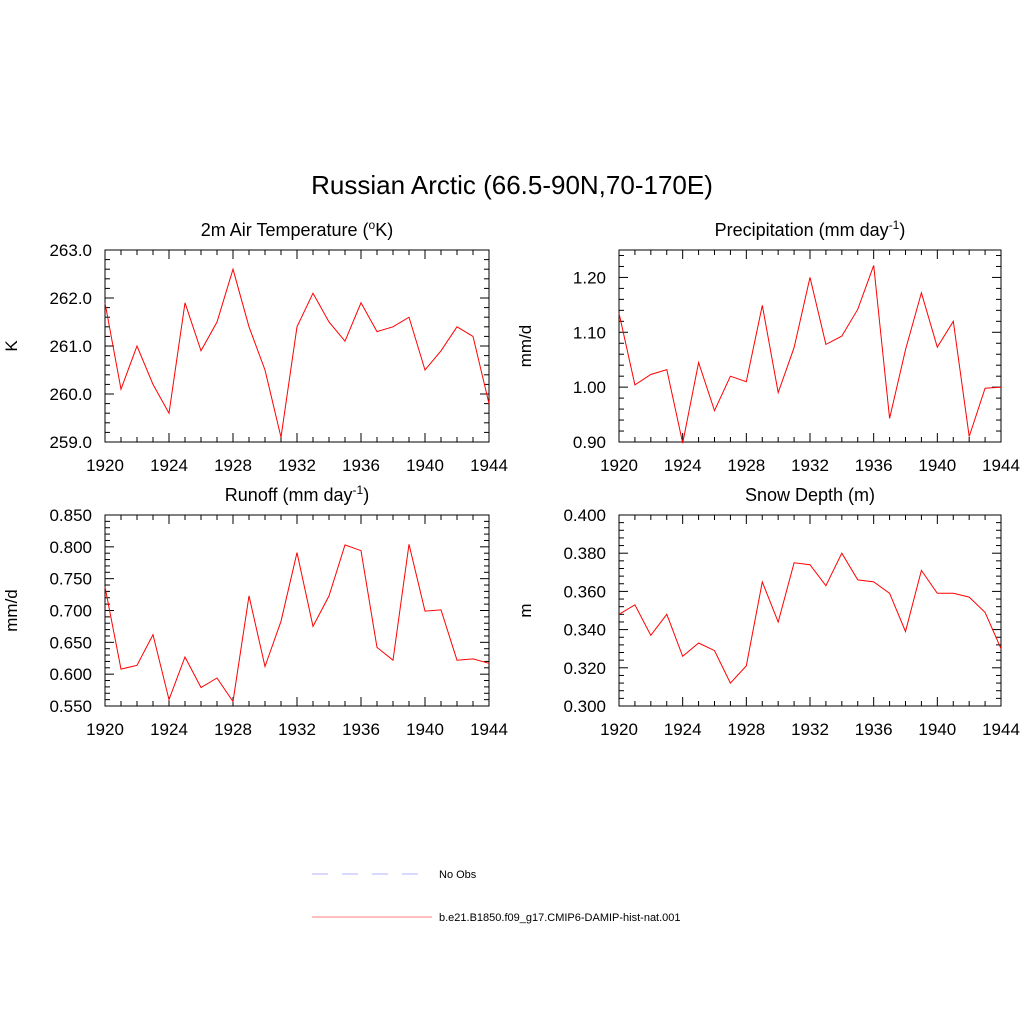  Describe the element at coordinates (589, 442) in the screenshot. I see `y-tick-label: 0.90` at that location.